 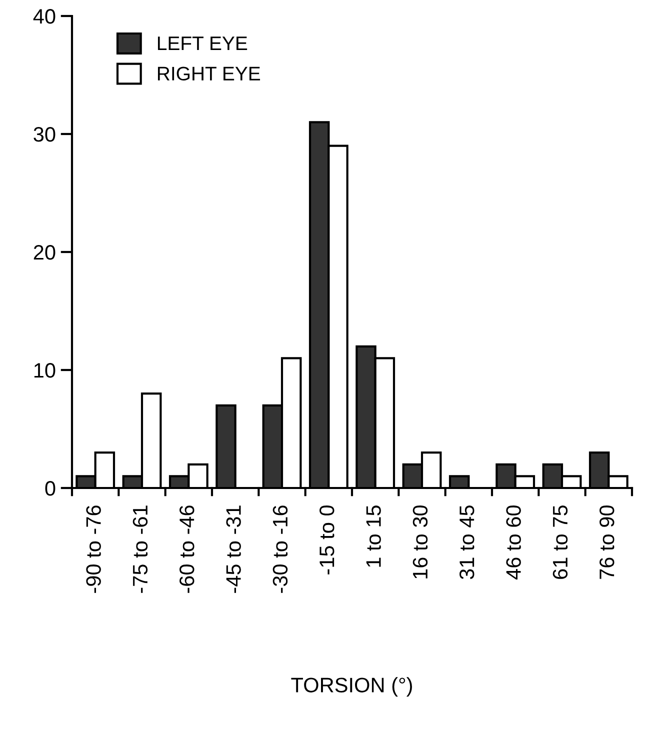 I want to click on x-tick-label: 46 to 60, so click(x=513, y=542).